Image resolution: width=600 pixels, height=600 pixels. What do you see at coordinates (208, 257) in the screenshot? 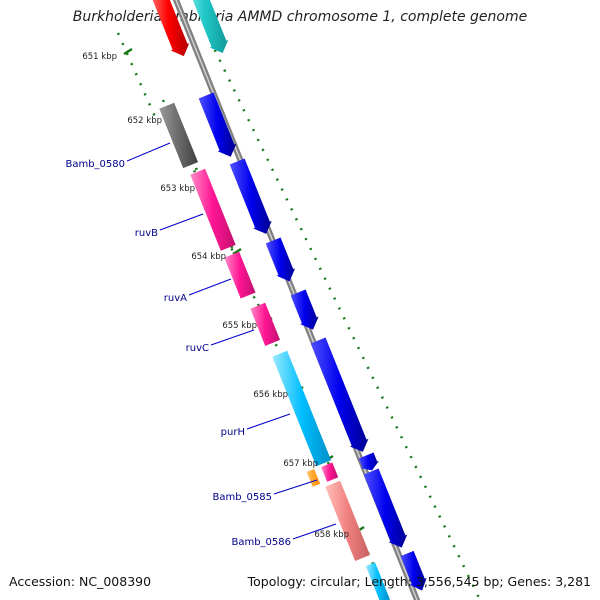
I see `tick-label: 654 kbp` at bounding box center [208, 257].